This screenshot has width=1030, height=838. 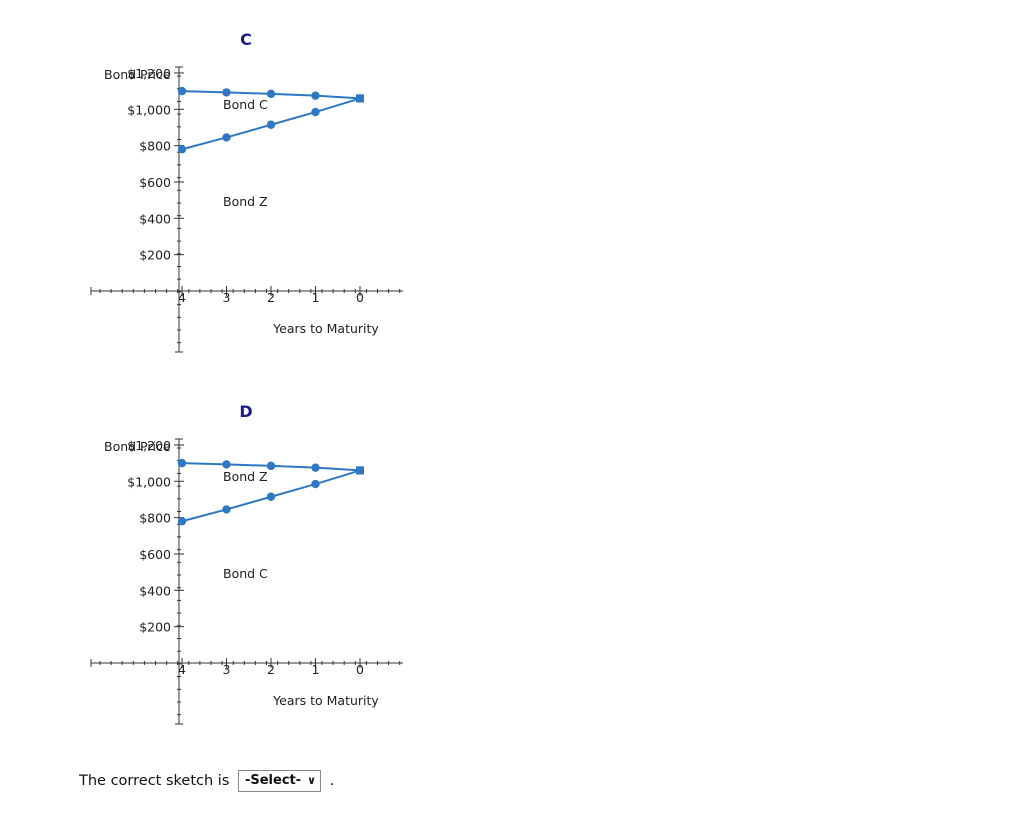 I want to click on panel-letter: C, so click(x=246, y=39).